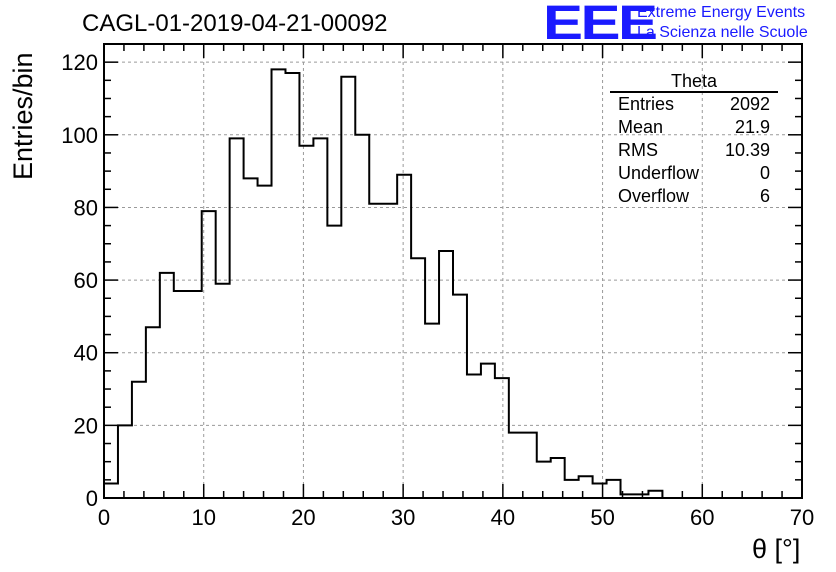 The height and width of the screenshot is (572, 836). What do you see at coordinates (654, 196) in the screenshot?
I see `stats-label: Overflow` at bounding box center [654, 196].